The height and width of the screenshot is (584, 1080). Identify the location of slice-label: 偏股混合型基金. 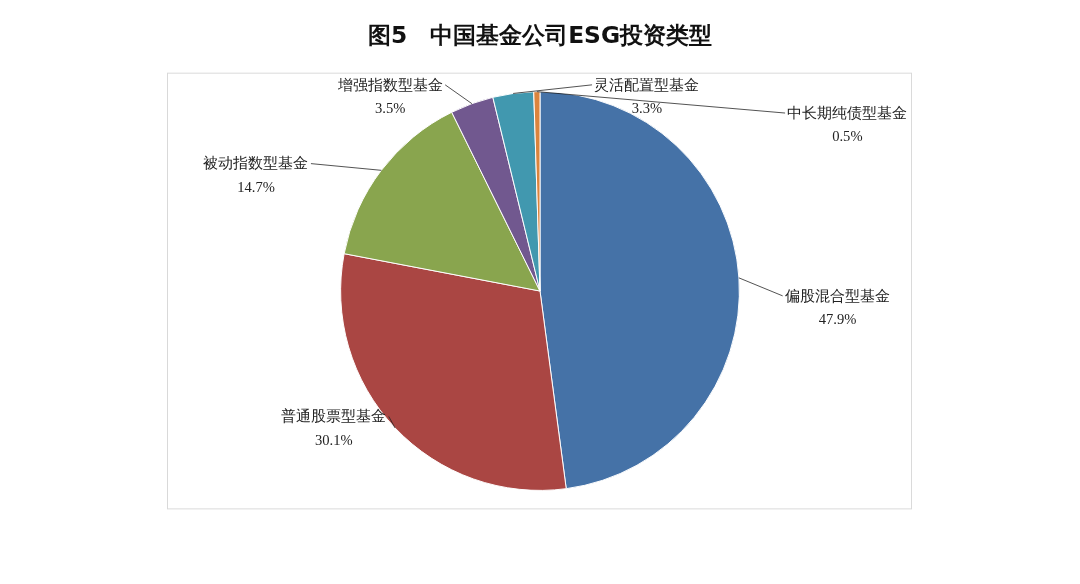
(838, 295).